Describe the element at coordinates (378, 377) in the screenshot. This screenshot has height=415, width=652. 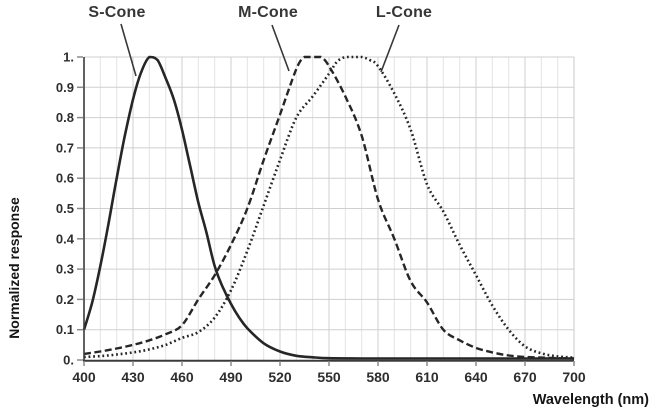
I see `x-tick-label: 580` at that location.